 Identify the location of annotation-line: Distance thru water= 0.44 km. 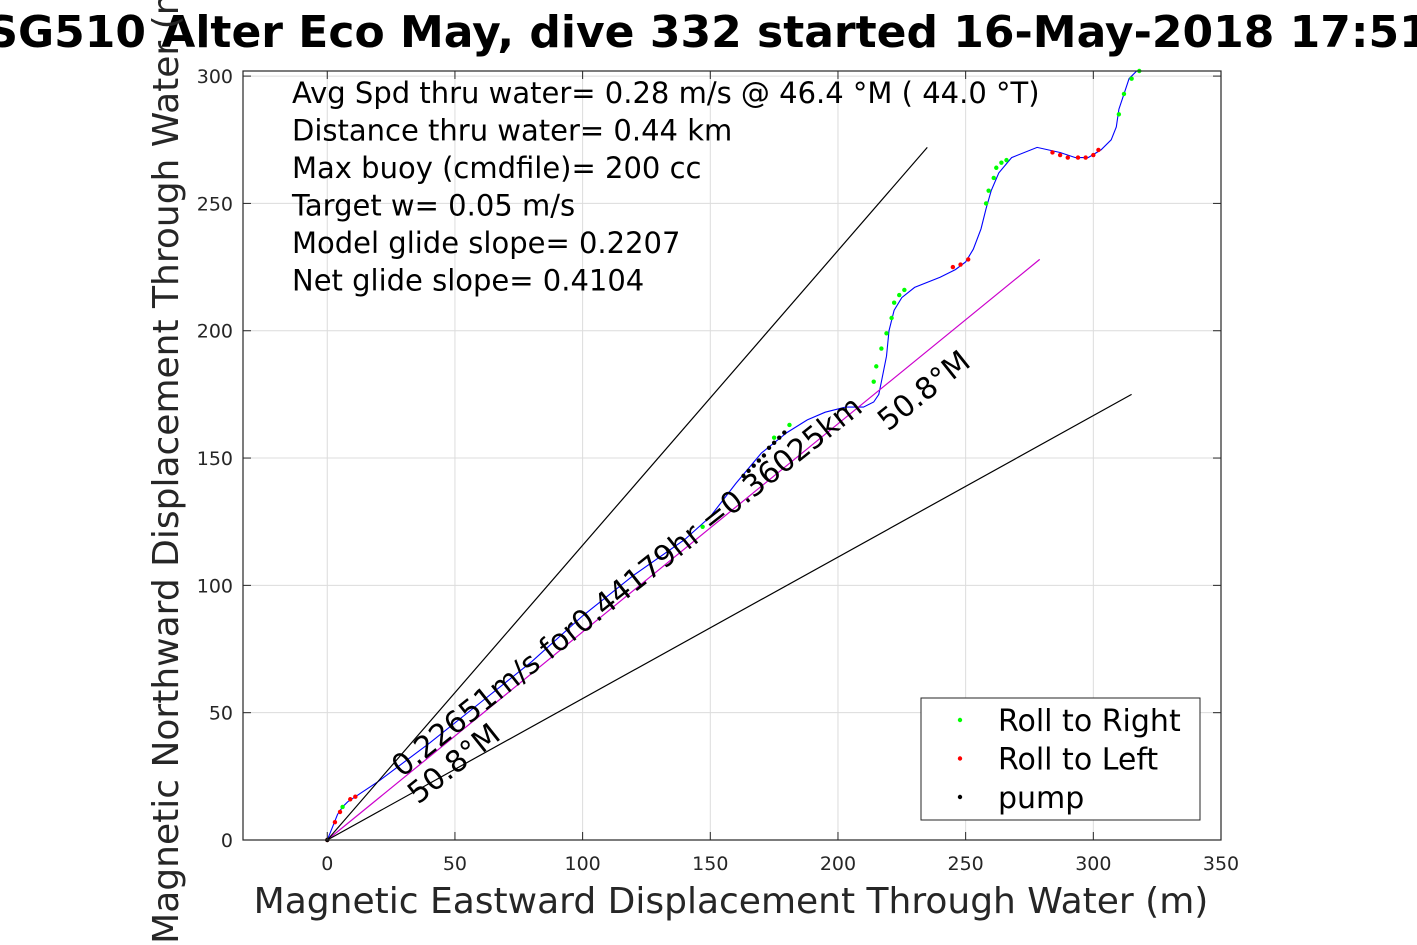
(512, 131).